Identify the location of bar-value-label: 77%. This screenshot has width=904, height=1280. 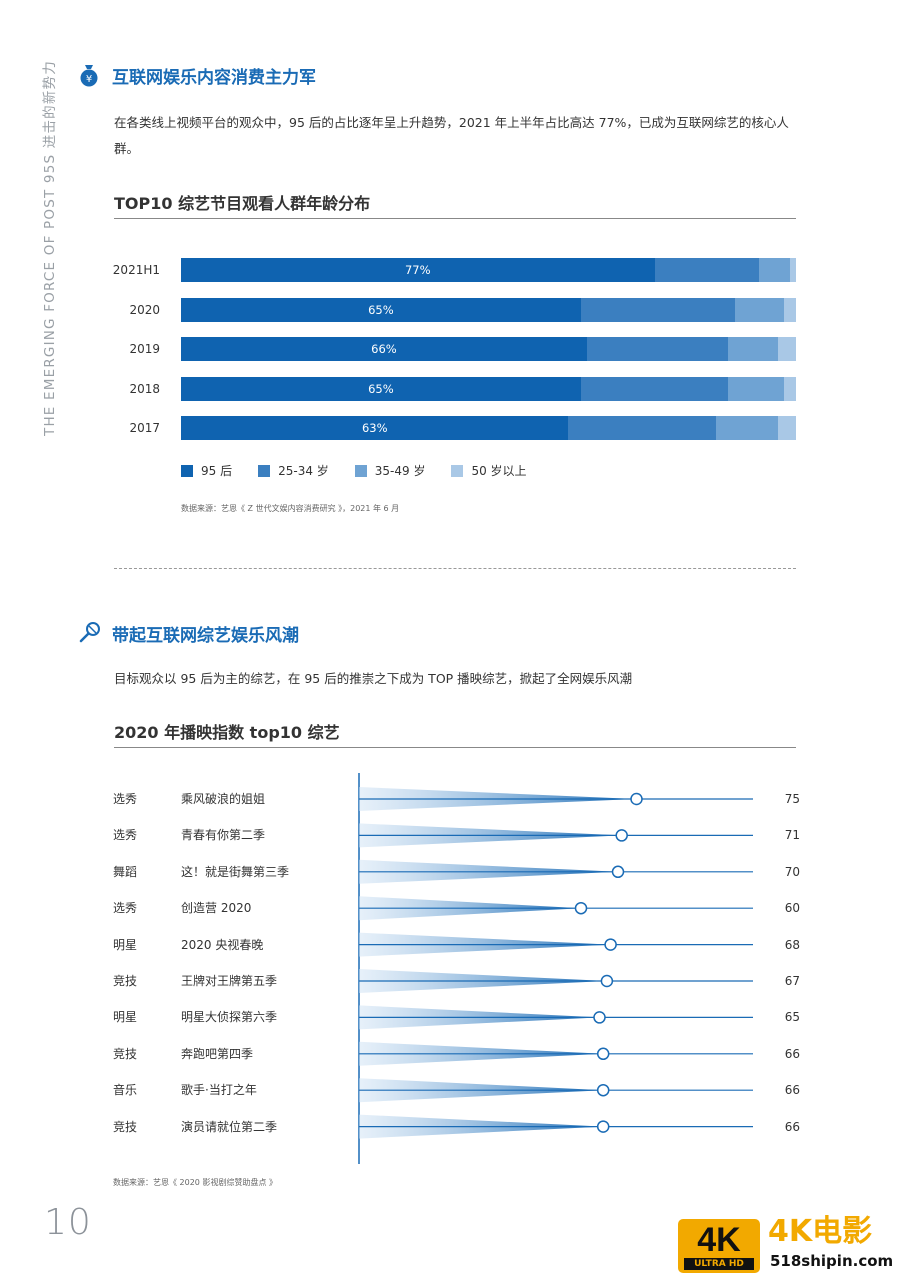
(417, 270).